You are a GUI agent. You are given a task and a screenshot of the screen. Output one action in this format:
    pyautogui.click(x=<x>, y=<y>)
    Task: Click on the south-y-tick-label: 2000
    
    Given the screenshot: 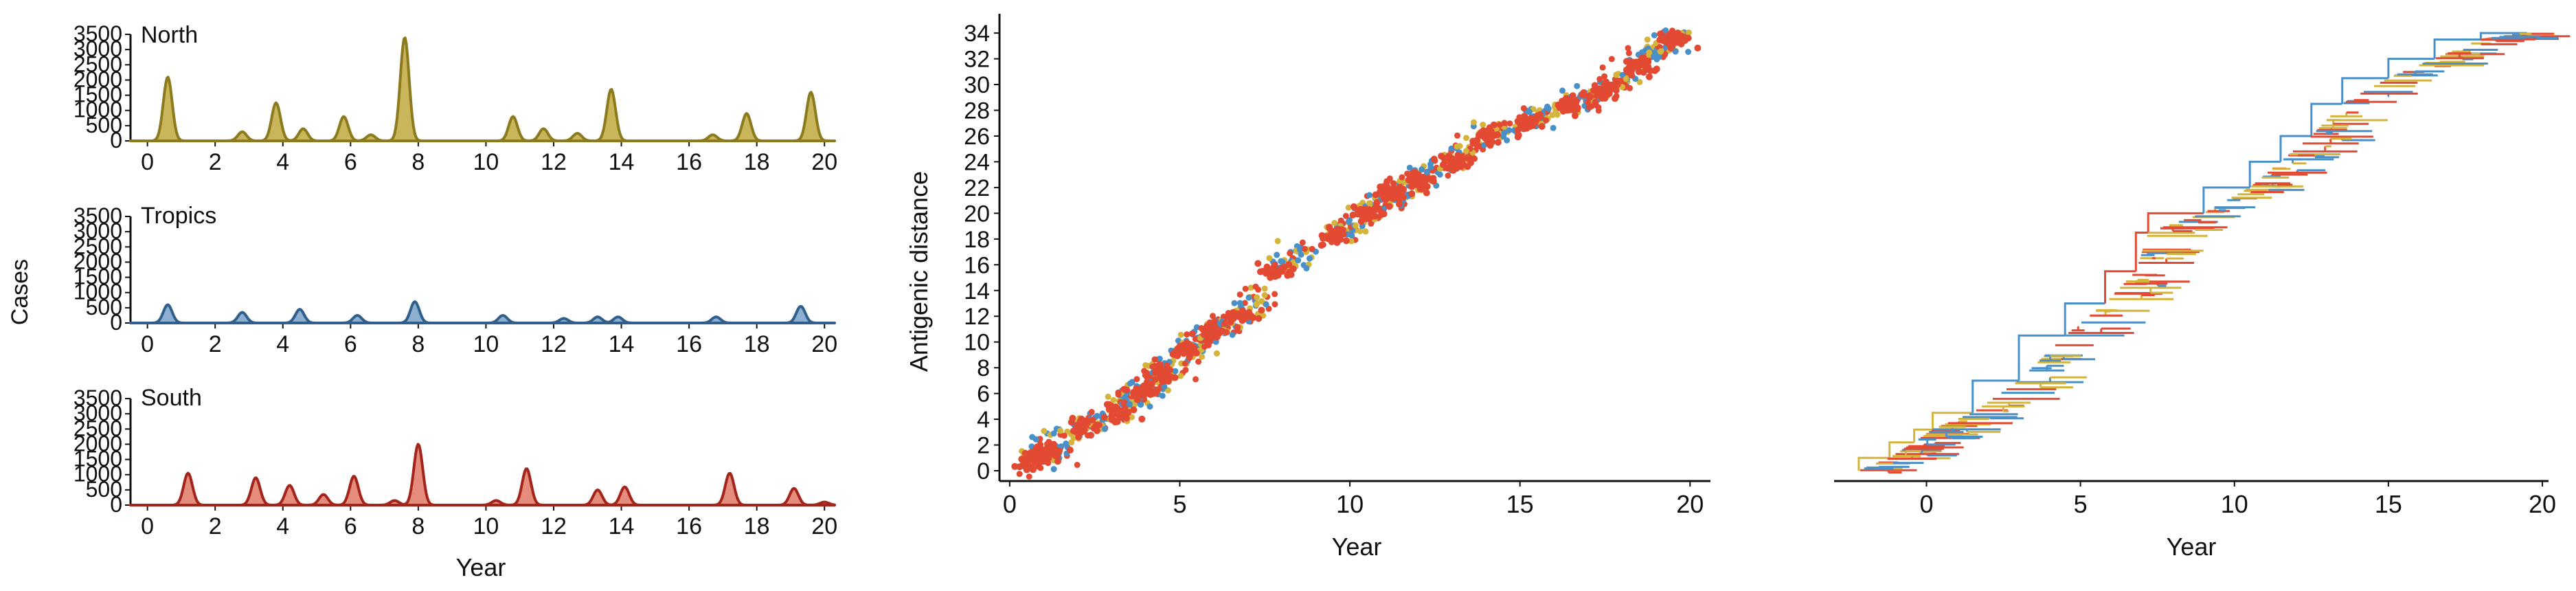 What is the action you would take?
    pyautogui.click(x=98, y=444)
    